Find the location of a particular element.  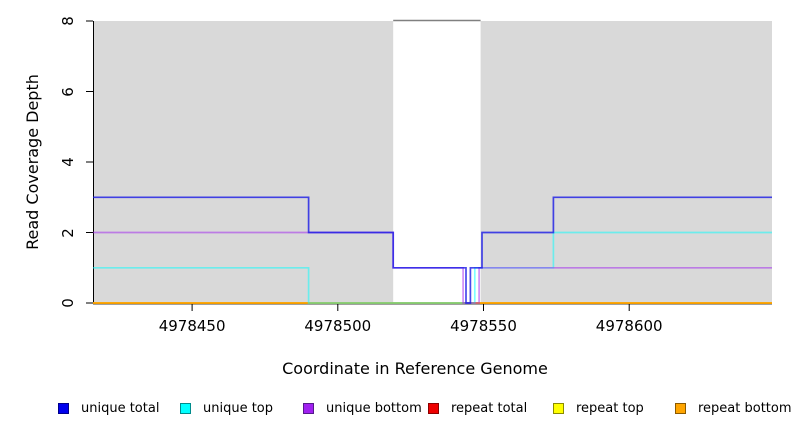

y-tick-text: 6 is located at coordinates (68, 91).